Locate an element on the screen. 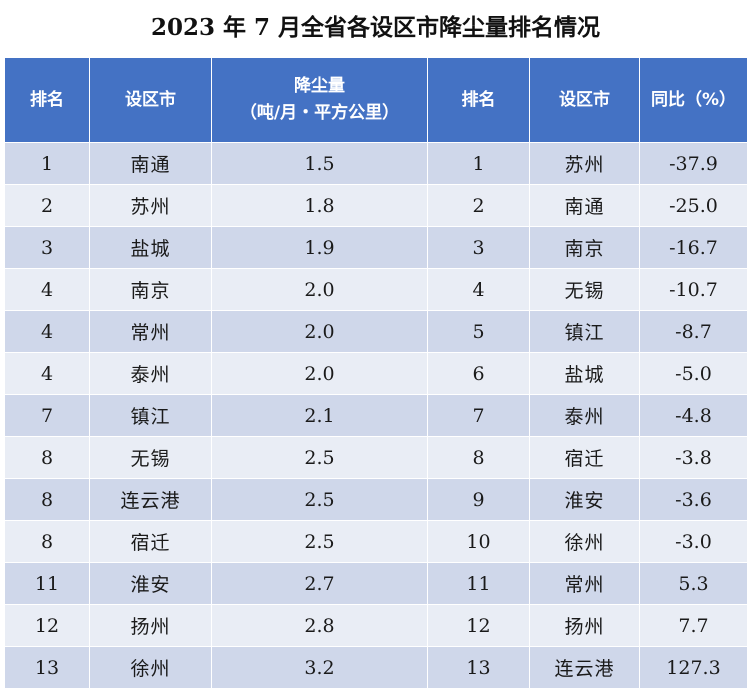  table-row: 1 南通 1.5 1 苏州 -37.9 is located at coordinates (376, 163).